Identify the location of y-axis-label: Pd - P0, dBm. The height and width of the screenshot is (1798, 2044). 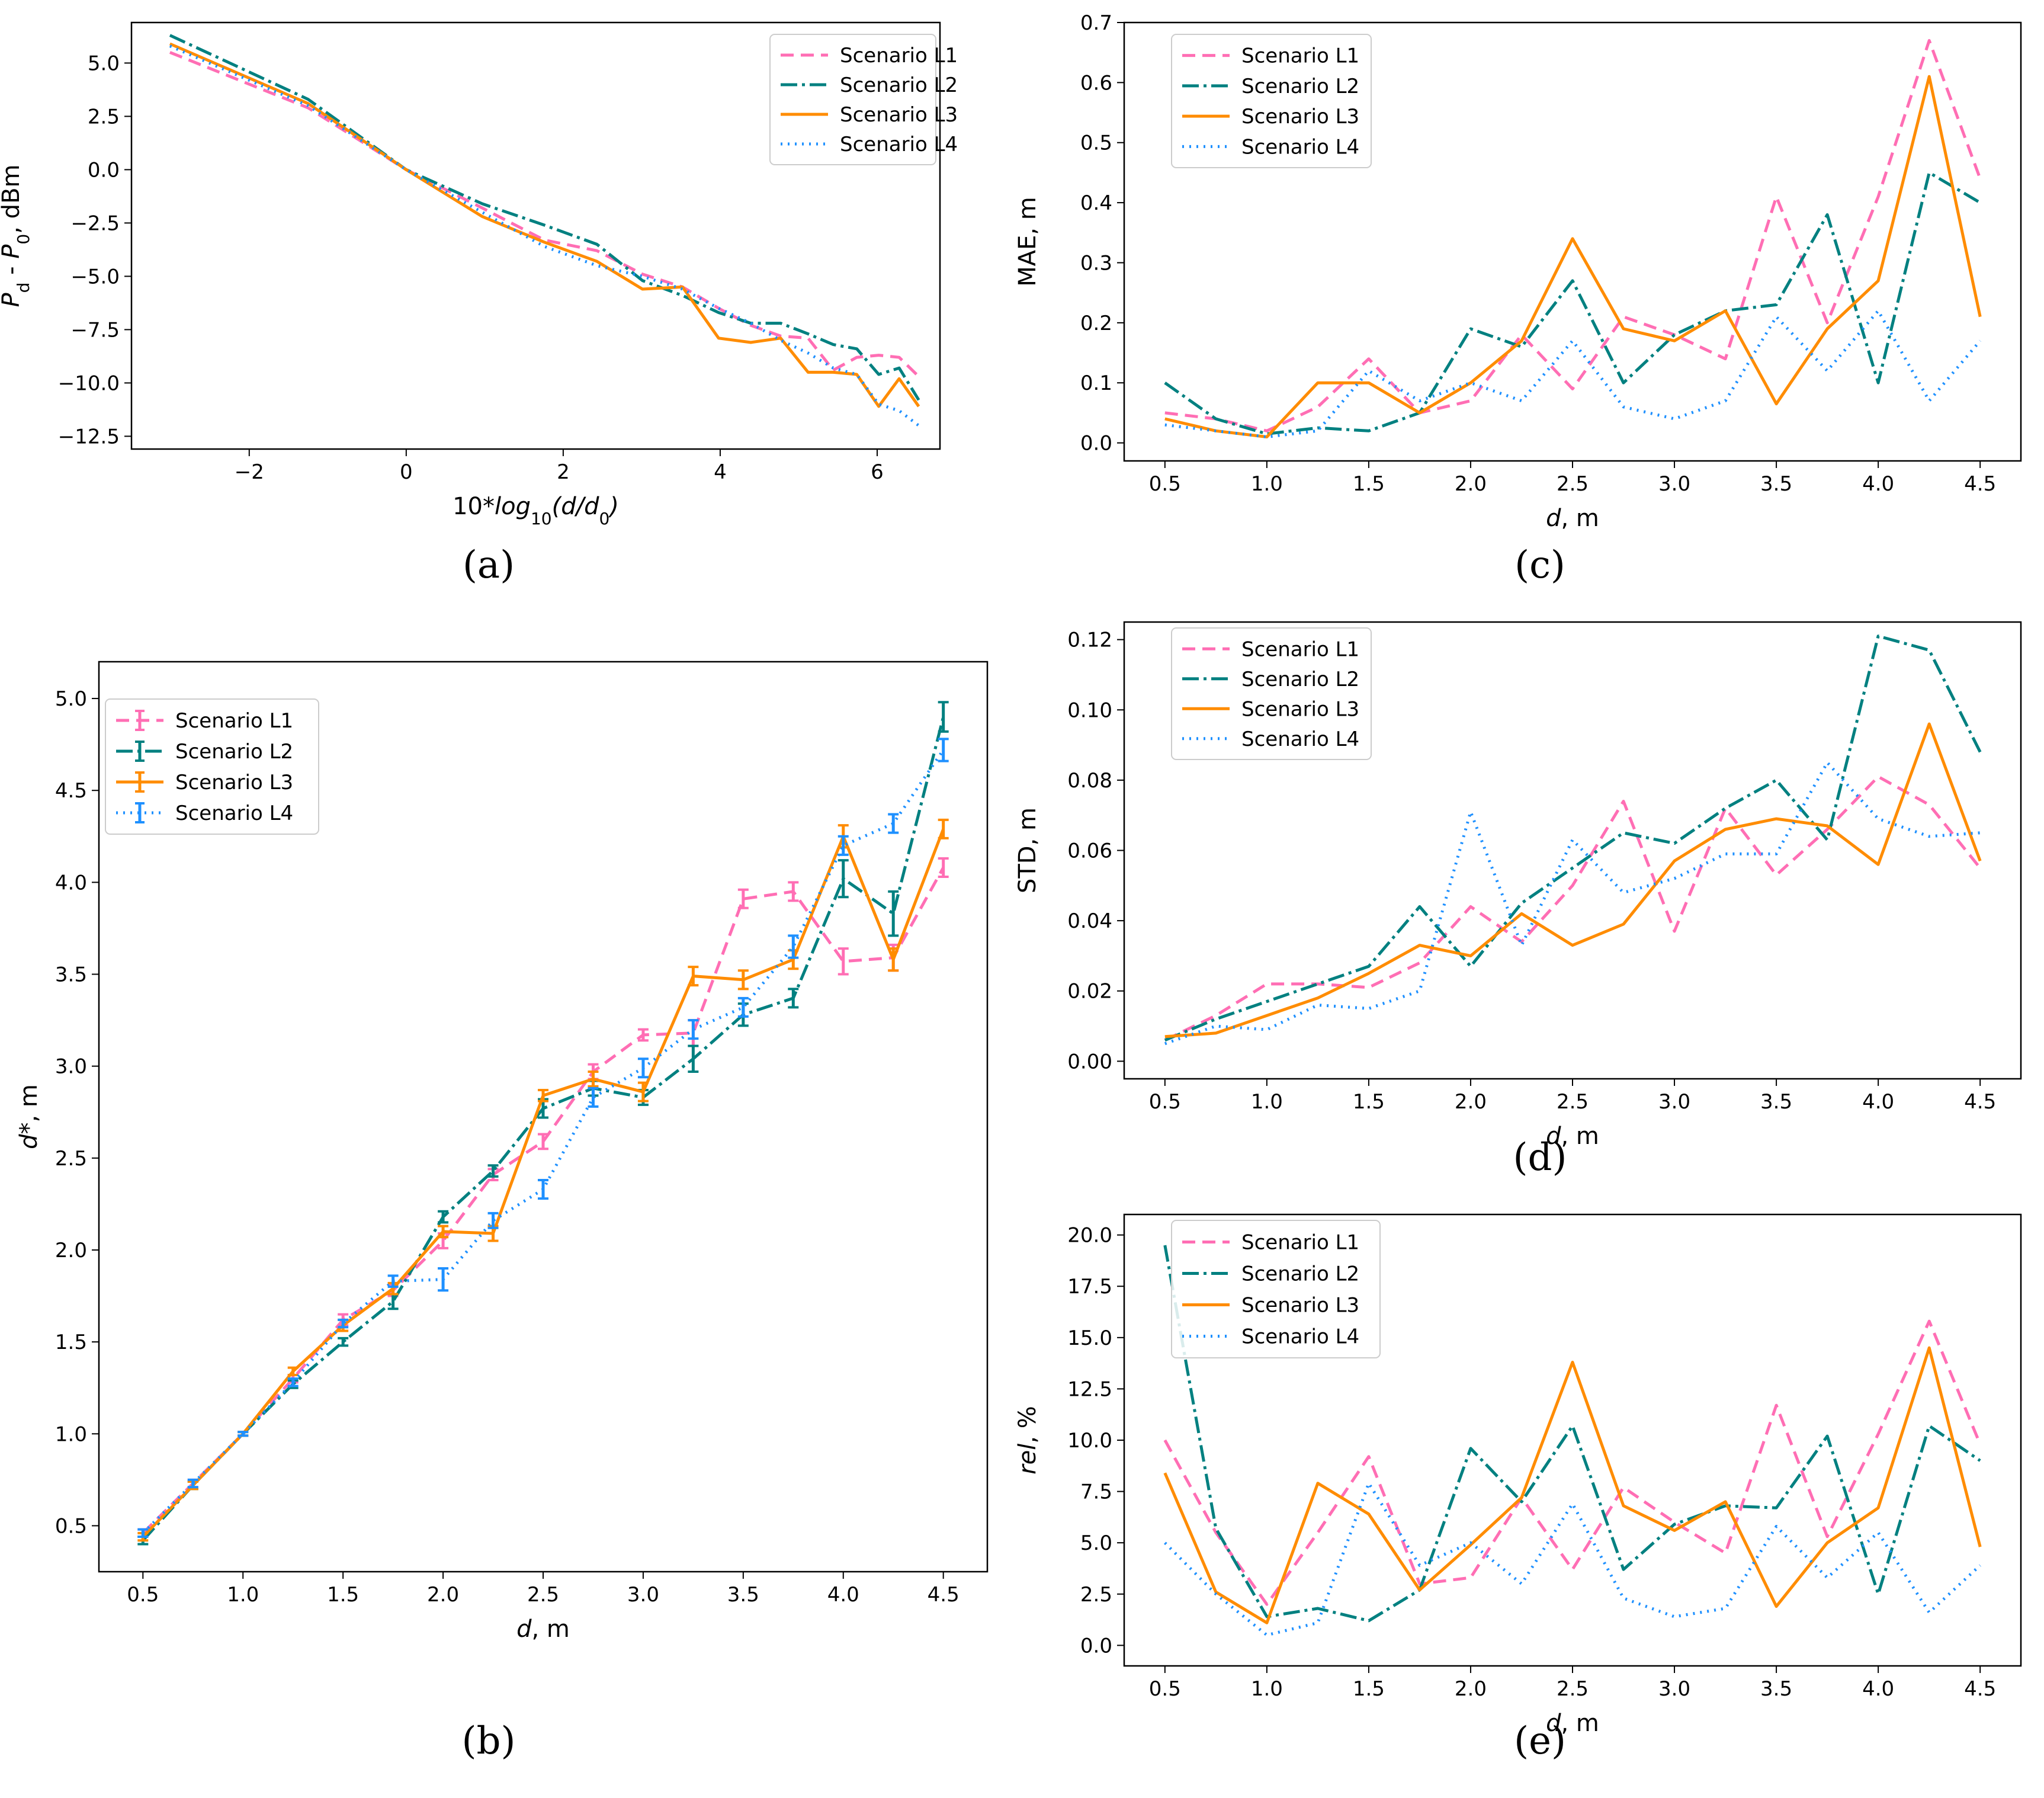
(16, 236).